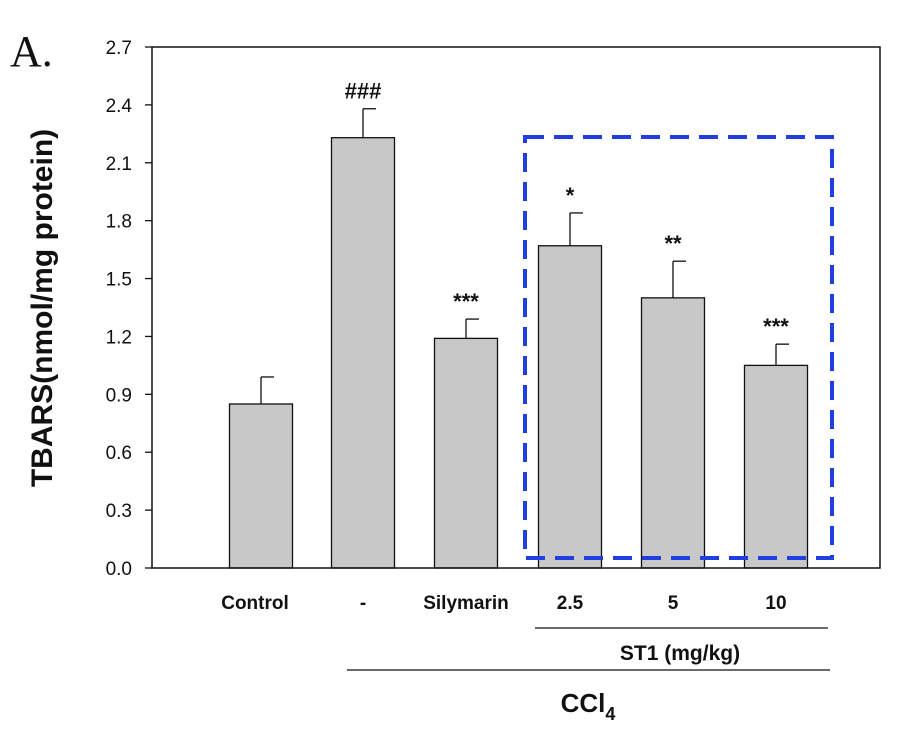 This screenshot has width=902, height=736. What do you see at coordinates (363, 91) in the screenshot?
I see `significance-marker: ###` at bounding box center [363, 91].